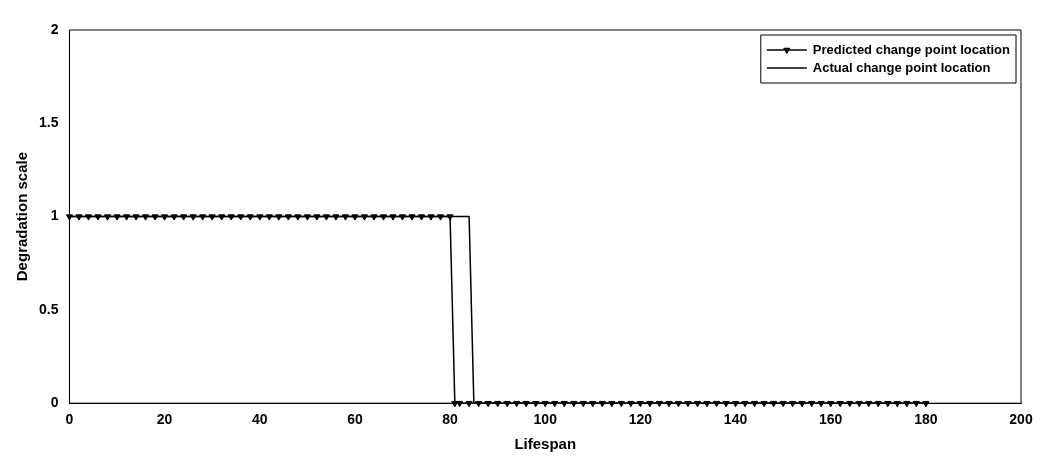 The image size is (1051, 463). What do you see at coordinates (69, 419) in the screenshot?
I see `x-tick-label: 0` at bounding box center [69, 419].